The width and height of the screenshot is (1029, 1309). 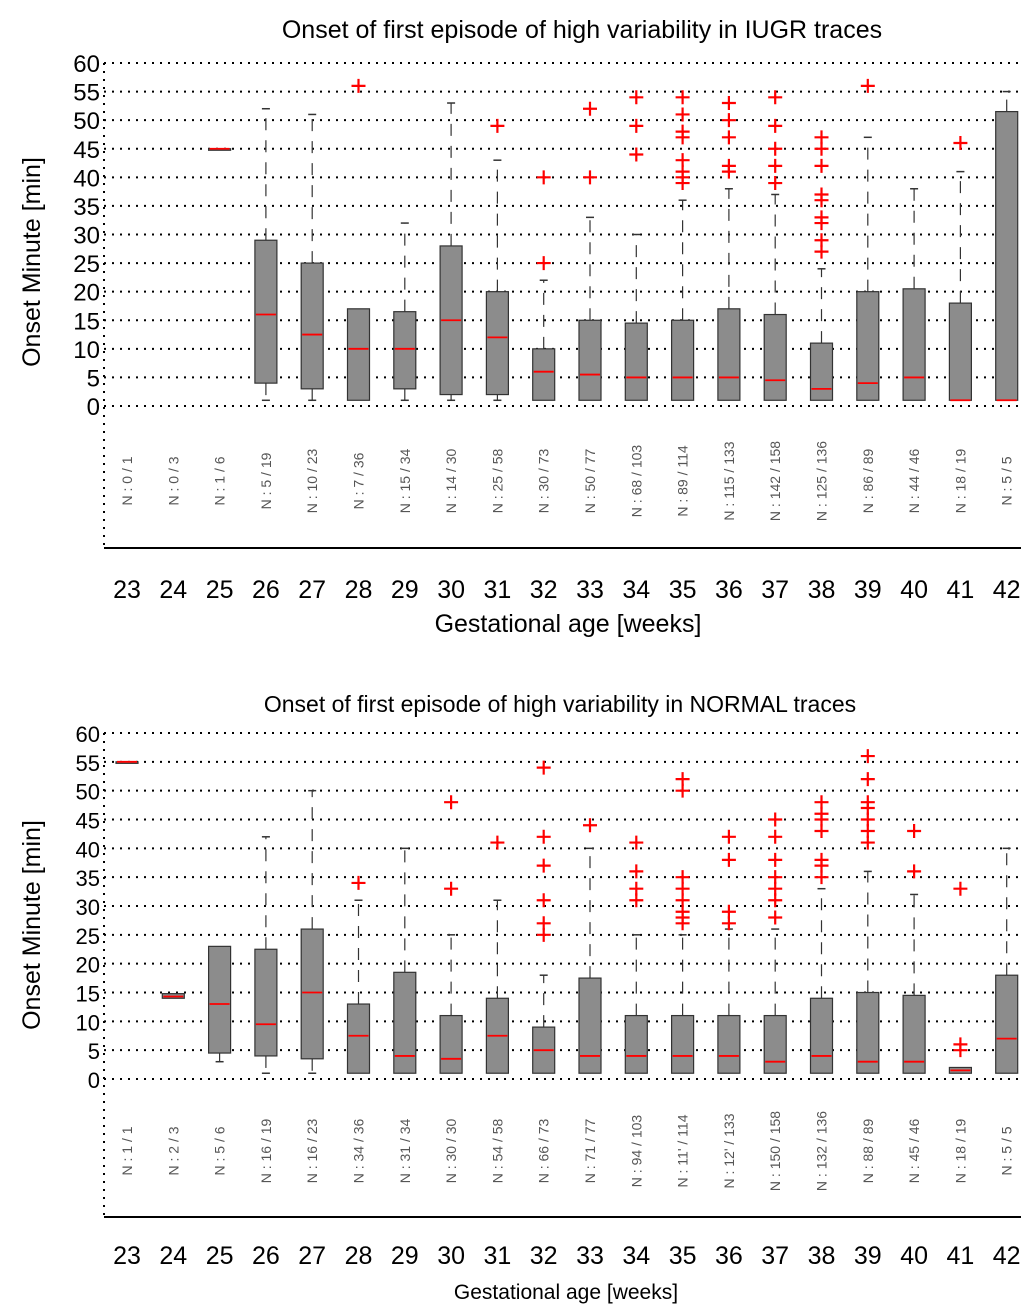 I want to click on x-axis-label: Gestational age [weeks], so click(x=568, y=624).